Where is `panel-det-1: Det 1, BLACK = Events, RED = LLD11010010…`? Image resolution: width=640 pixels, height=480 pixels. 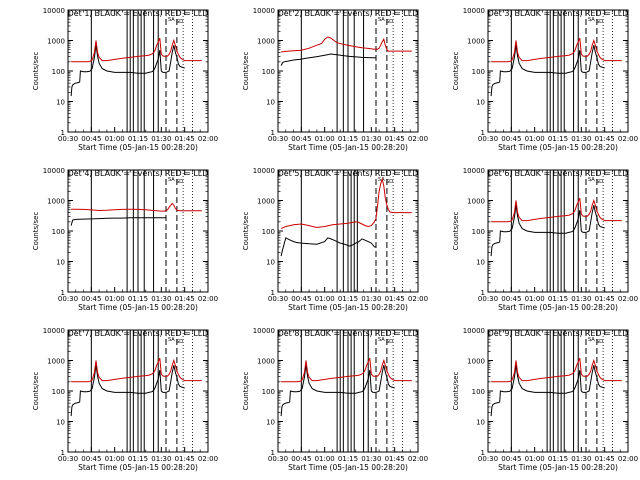
panel-det-1: Det 1, BLACK = Events, RED = LLD11010010… is located at coordinates (125, 79).